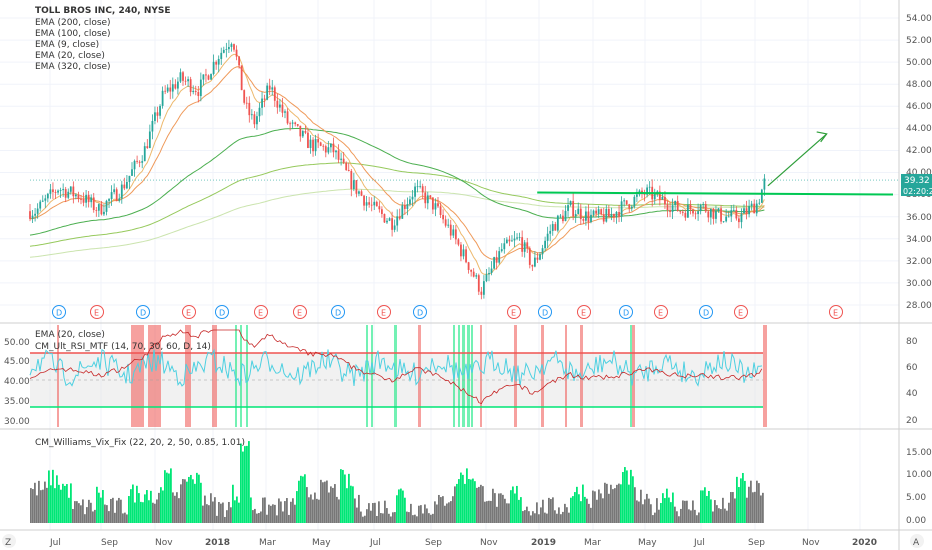 Image resolution: width=932 pixels, height=550 pixels. I want to click on dividend-badge, so click(222, 312).